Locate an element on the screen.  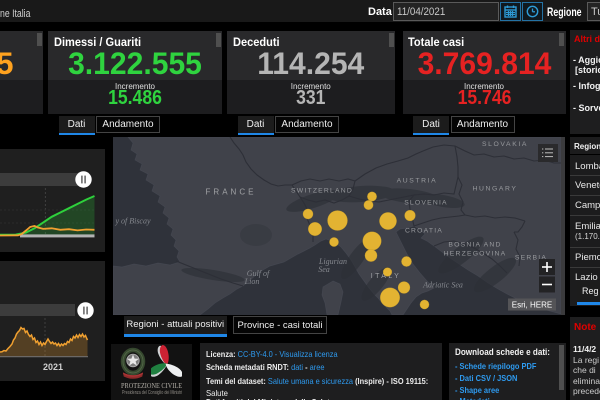
svg-text: HERZEGOVINA is located at coordinates (475, 254).